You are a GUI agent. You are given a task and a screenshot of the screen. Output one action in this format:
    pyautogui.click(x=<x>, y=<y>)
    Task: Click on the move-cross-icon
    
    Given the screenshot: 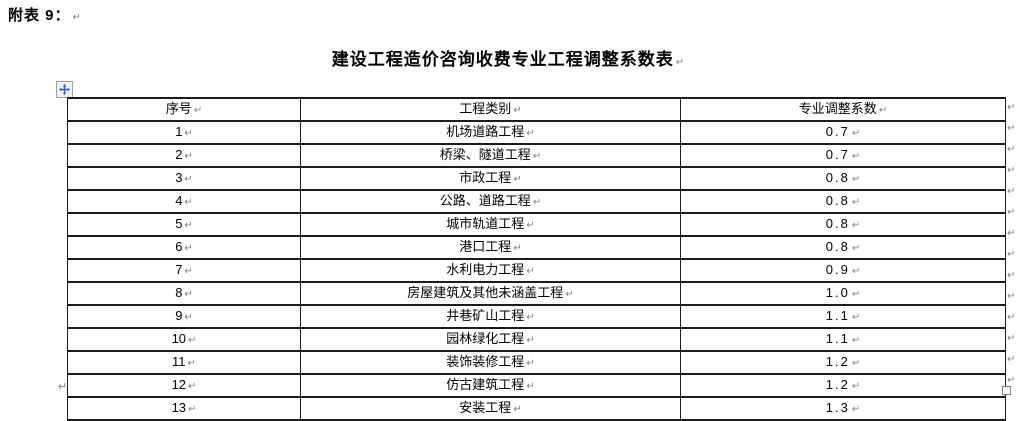 What is the action you would take?
    pyautogui.click(x=64, y=89)
    